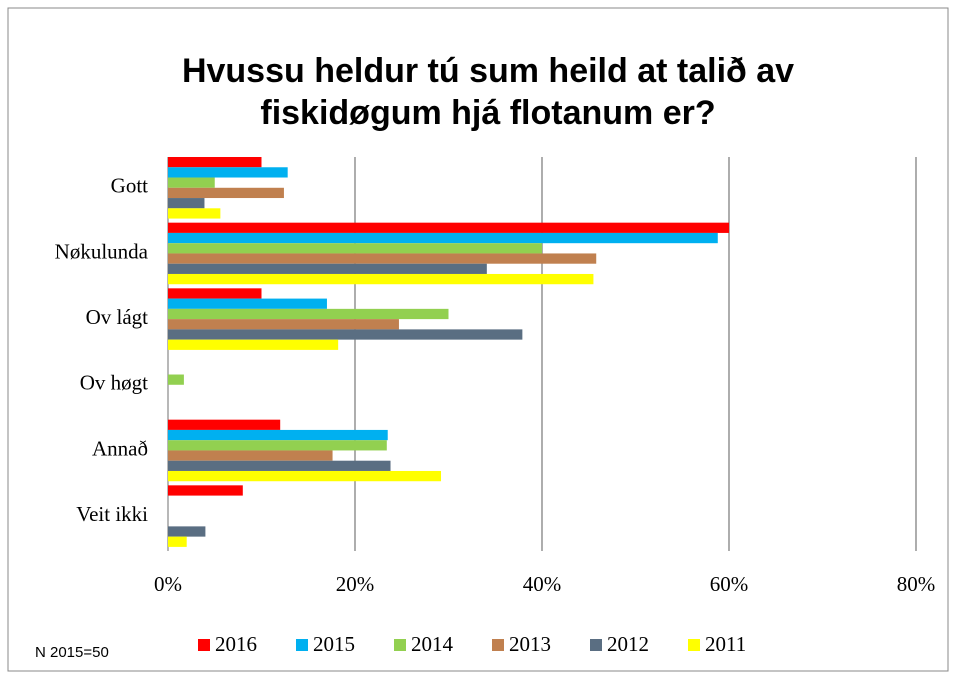 Image resolution: width=956 pixels, height=679 pixels. What do you see at coordinates (120, 448) in the screenshot?
I see `y-tick-label: Annað` at bounding box center [120, 448].